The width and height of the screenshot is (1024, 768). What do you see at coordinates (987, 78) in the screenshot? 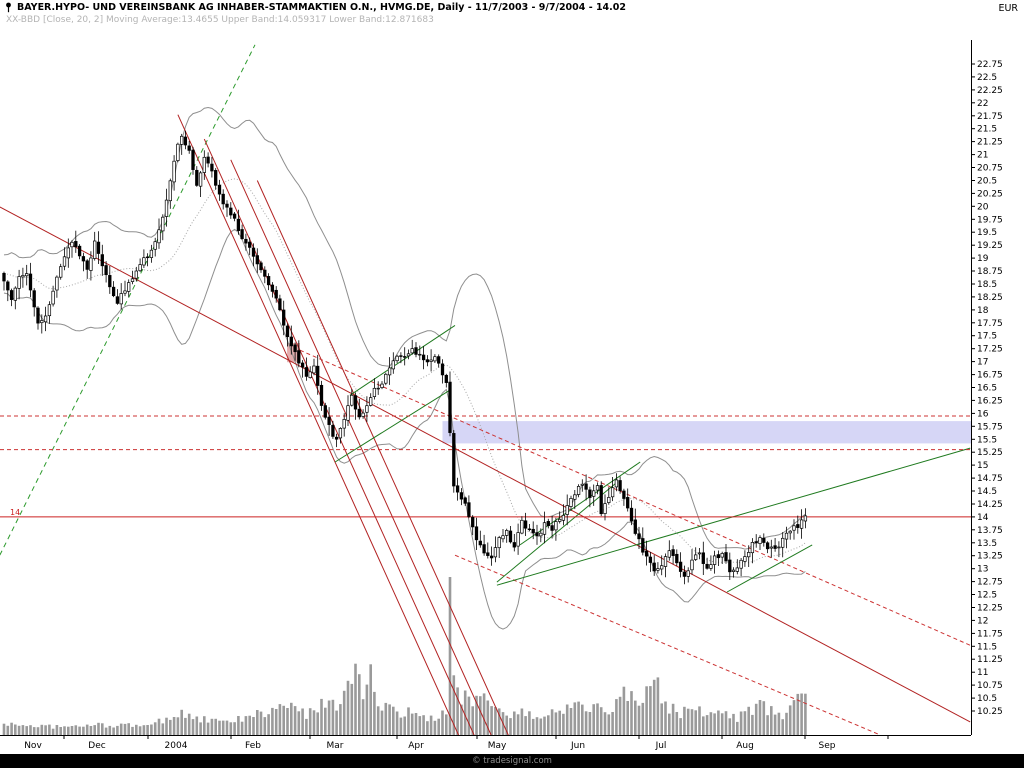
I see `y-axis-tick-label: 22.5` at bounding box center [987, 78].